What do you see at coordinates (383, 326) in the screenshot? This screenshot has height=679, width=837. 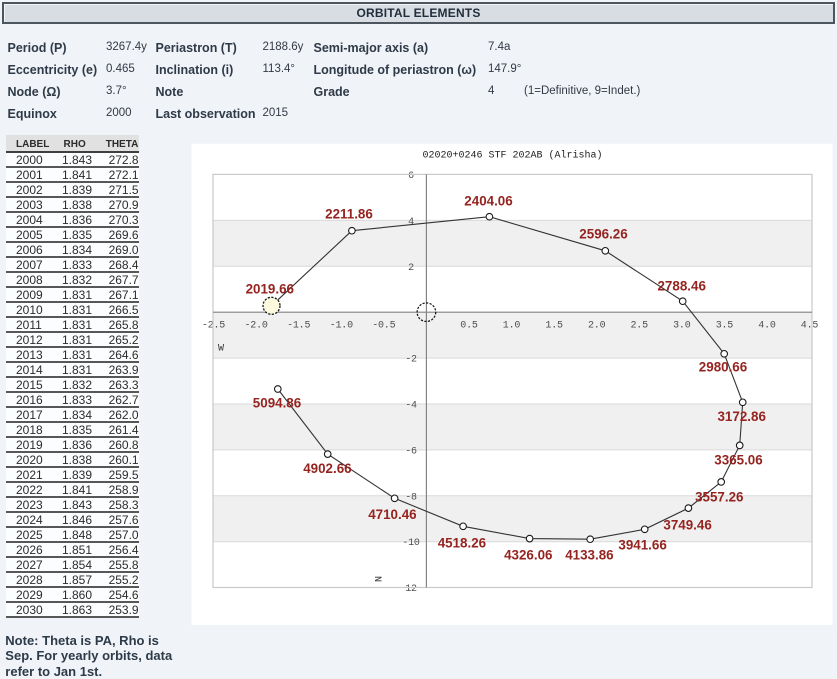 I see `svg-text: -0.5` at bounding box center [383, 326].